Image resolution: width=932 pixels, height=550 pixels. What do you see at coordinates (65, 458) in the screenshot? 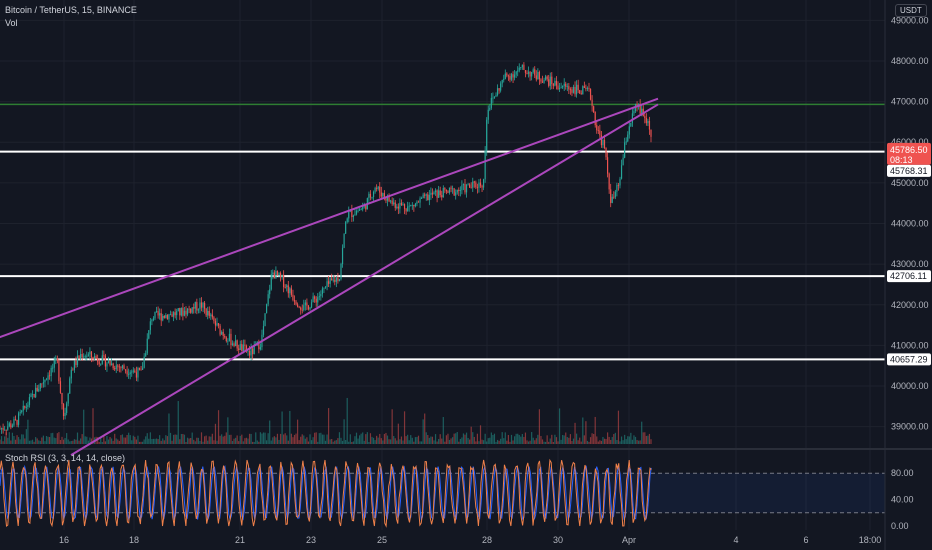
I see `indicator-legend: Stoch RSI (3, 3, 14, 14, close)` at bounding box center [65, 458].